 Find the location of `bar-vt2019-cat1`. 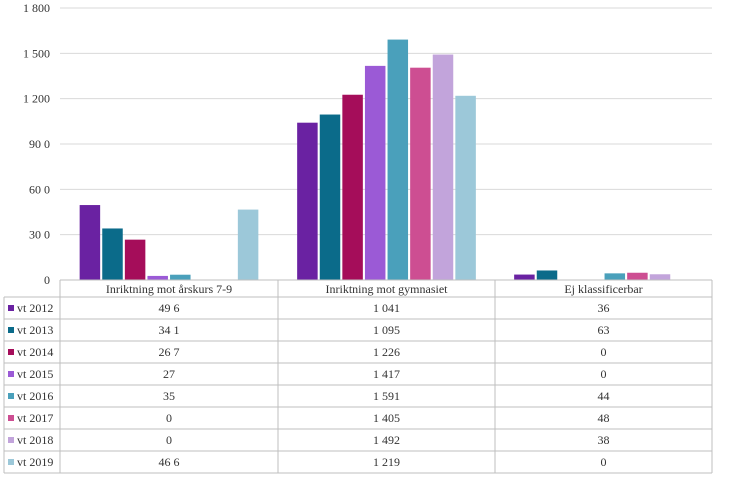

bar-vt2019-cat1 is located at coordinates (465, 187).